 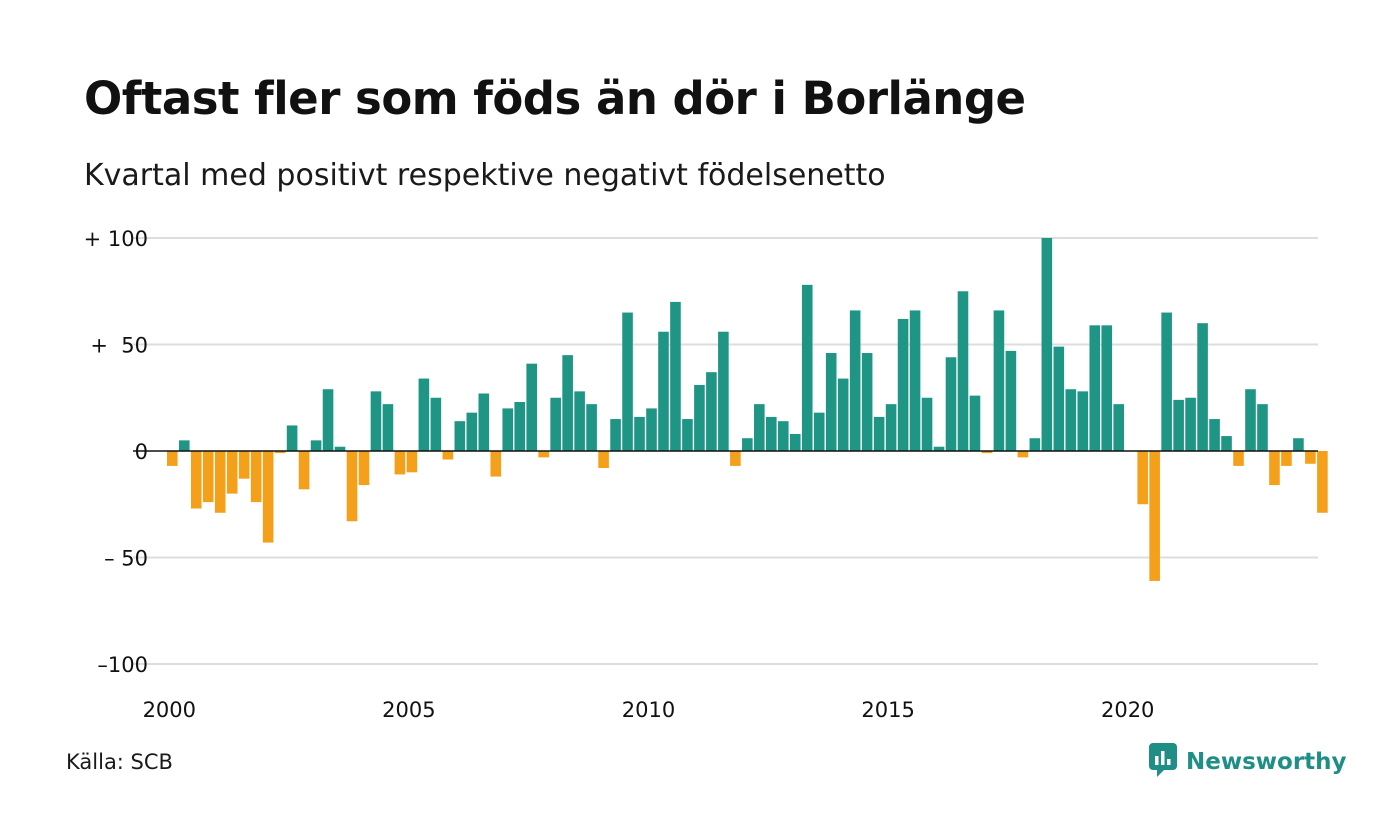 I want to click on bar-2015-q1, so click(x=891, y=427).